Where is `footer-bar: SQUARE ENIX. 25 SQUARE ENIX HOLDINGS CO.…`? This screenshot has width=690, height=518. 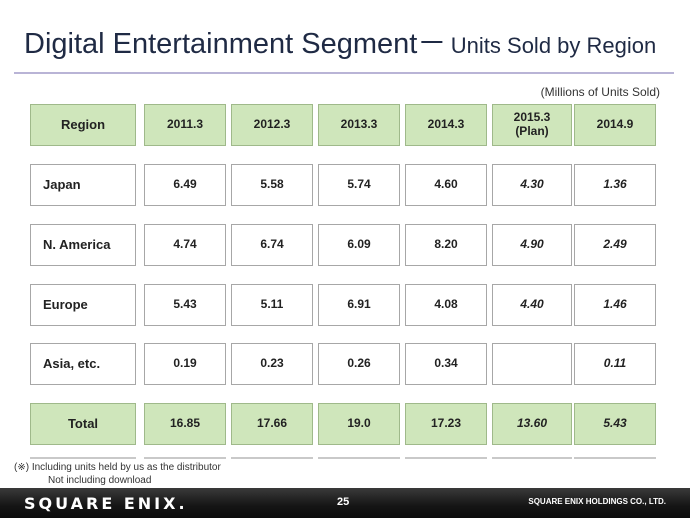 footer-bar: SQUARE ENIX. 25 SQUARE ENIX HOLDINGS CO.… is located at coordinates (345, 503).